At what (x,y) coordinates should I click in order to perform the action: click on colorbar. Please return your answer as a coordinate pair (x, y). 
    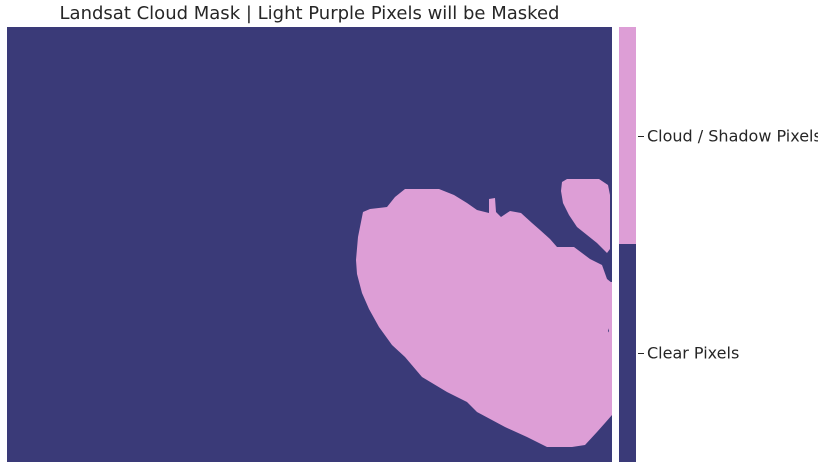
    Looking at the image, I should click on (627, 244).